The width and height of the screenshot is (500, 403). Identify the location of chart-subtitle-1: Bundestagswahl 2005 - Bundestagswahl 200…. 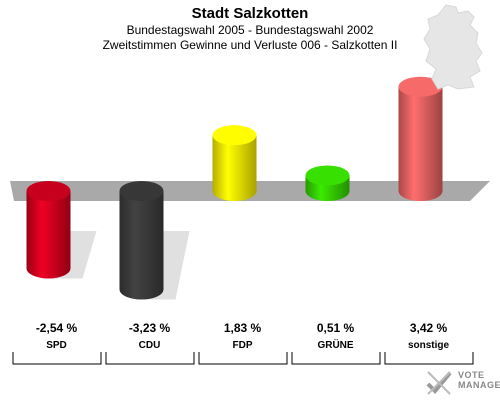
(250, 30).